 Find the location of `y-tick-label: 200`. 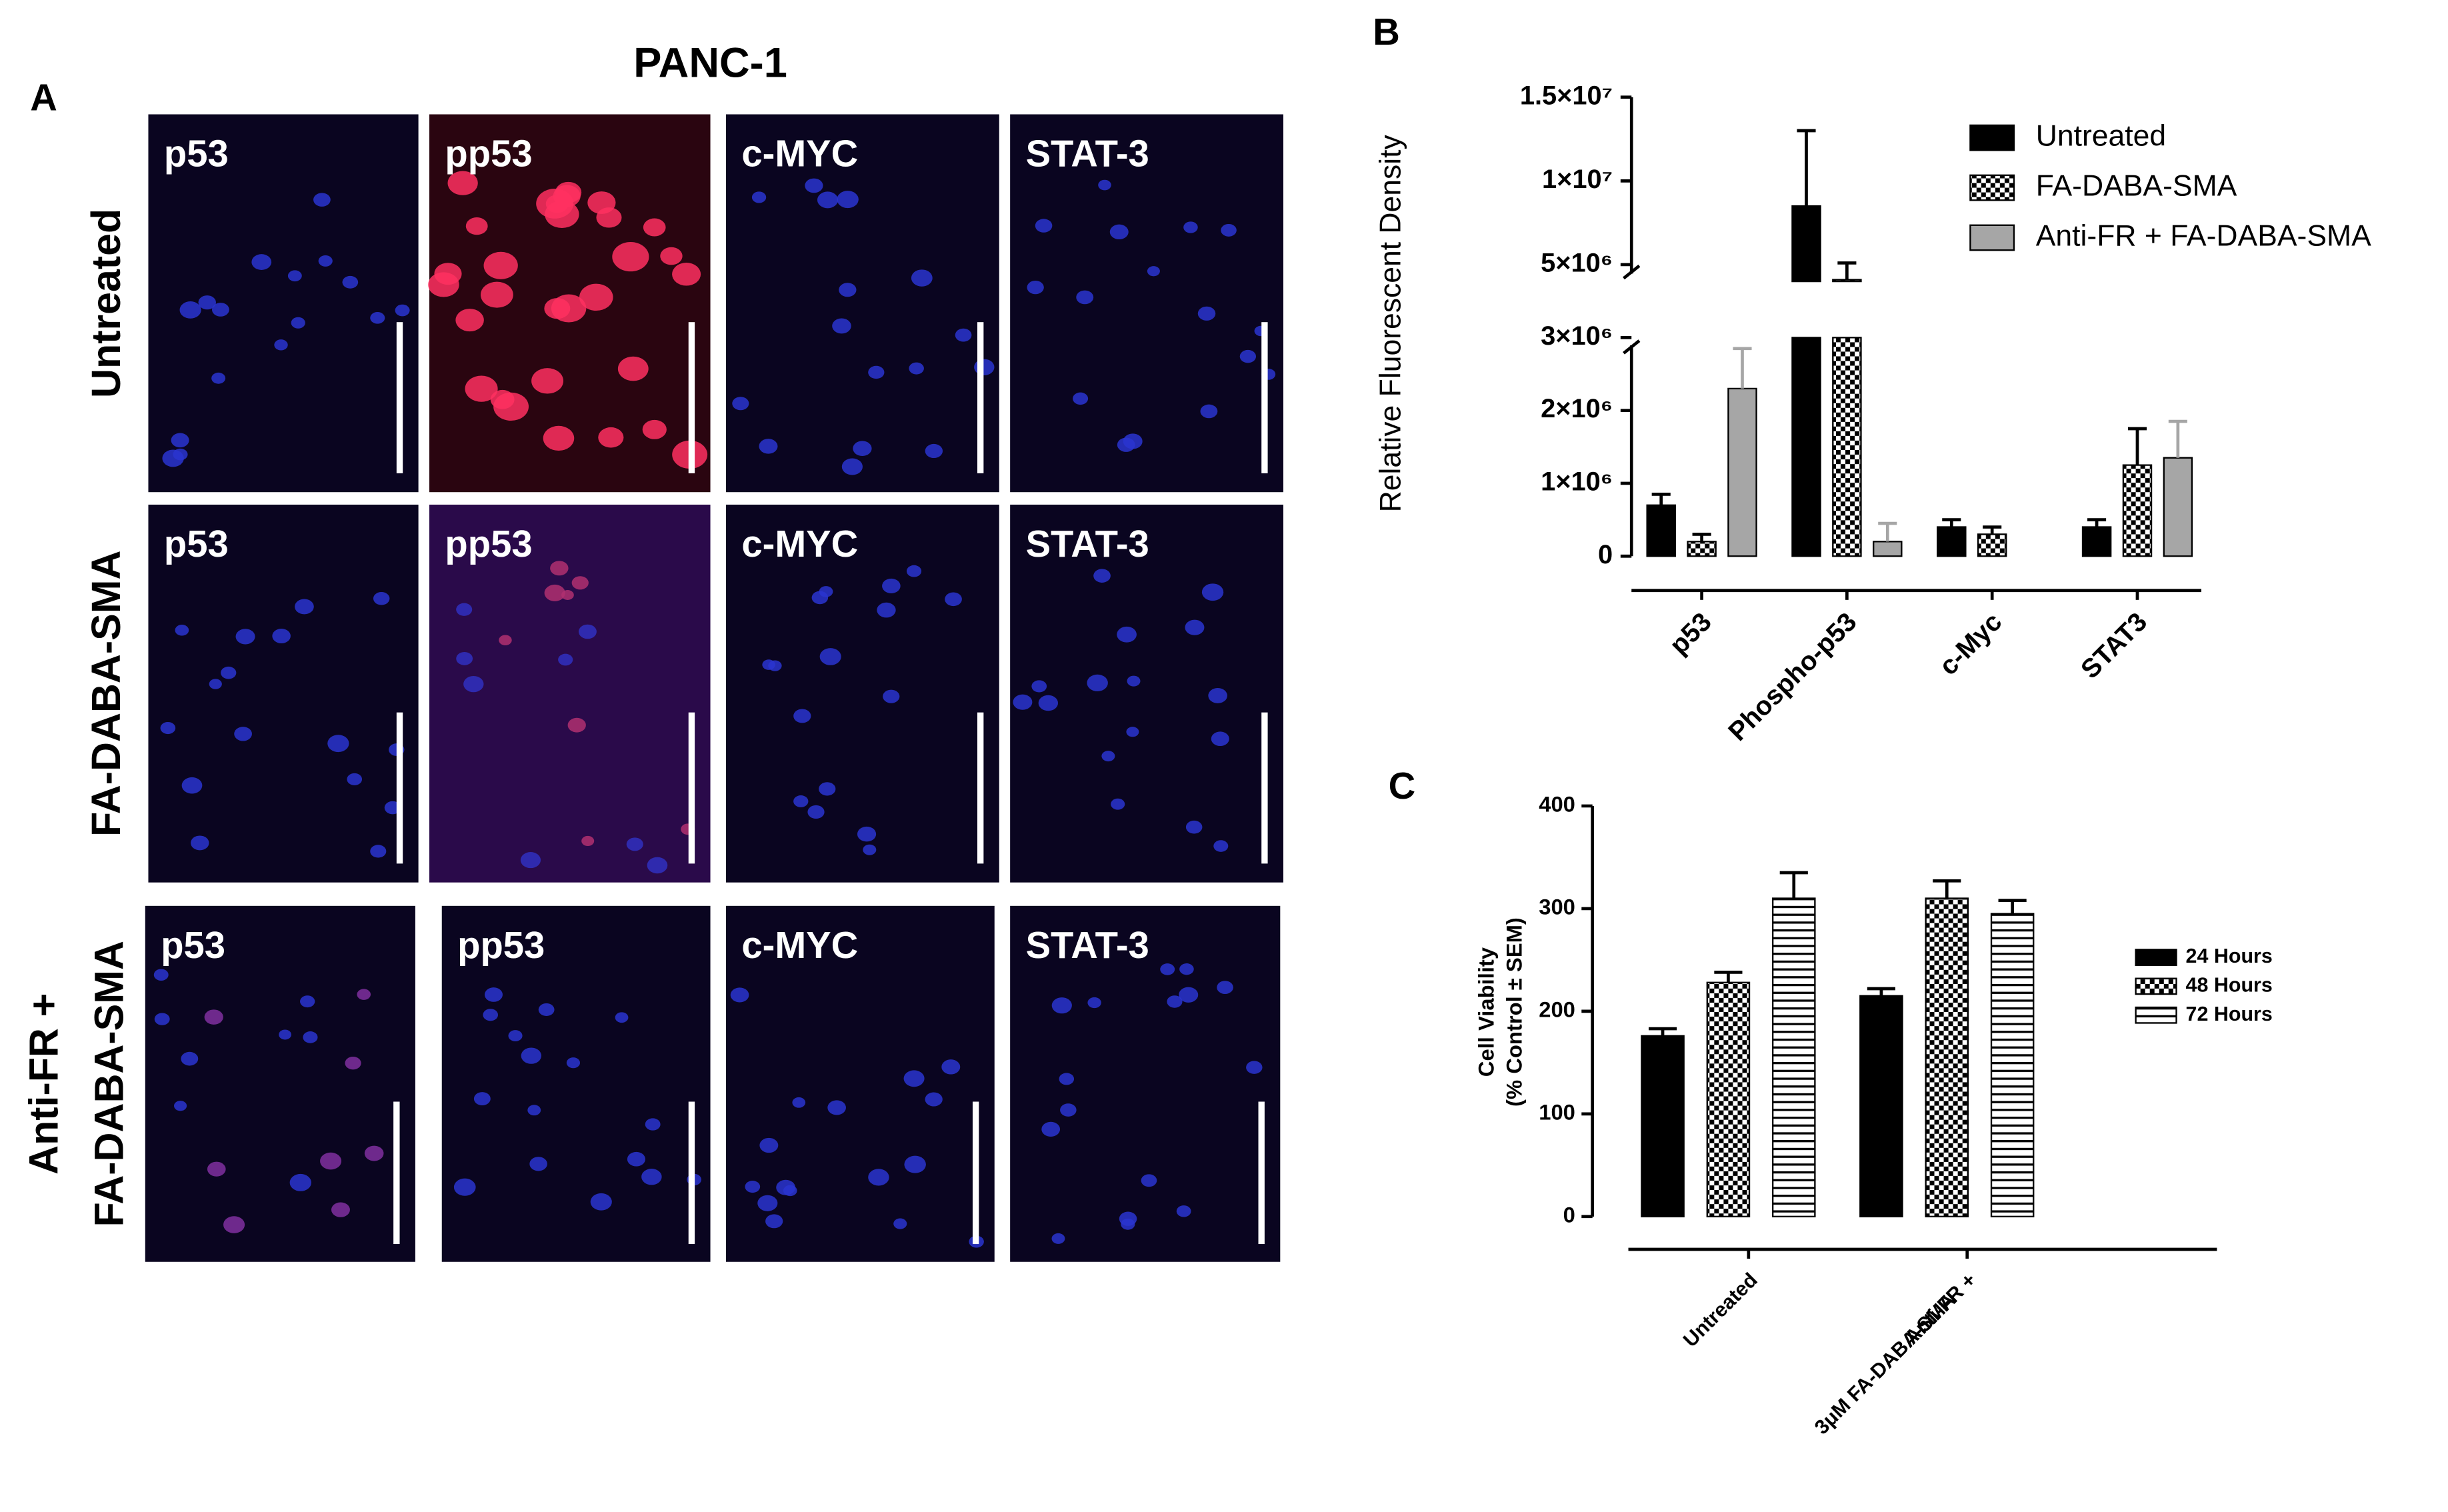

y-tick-label: 200 is located at coordinates (1557, 1009).